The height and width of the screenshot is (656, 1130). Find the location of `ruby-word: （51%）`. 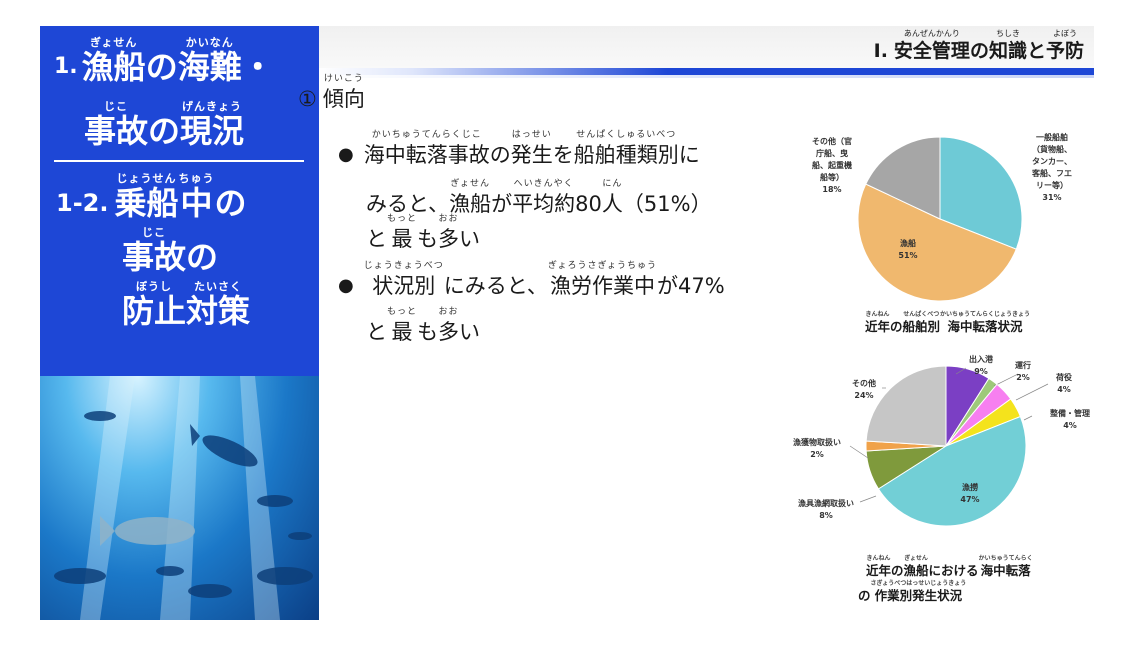

ruby-word: （51%） is located at coordinates (667, 204).